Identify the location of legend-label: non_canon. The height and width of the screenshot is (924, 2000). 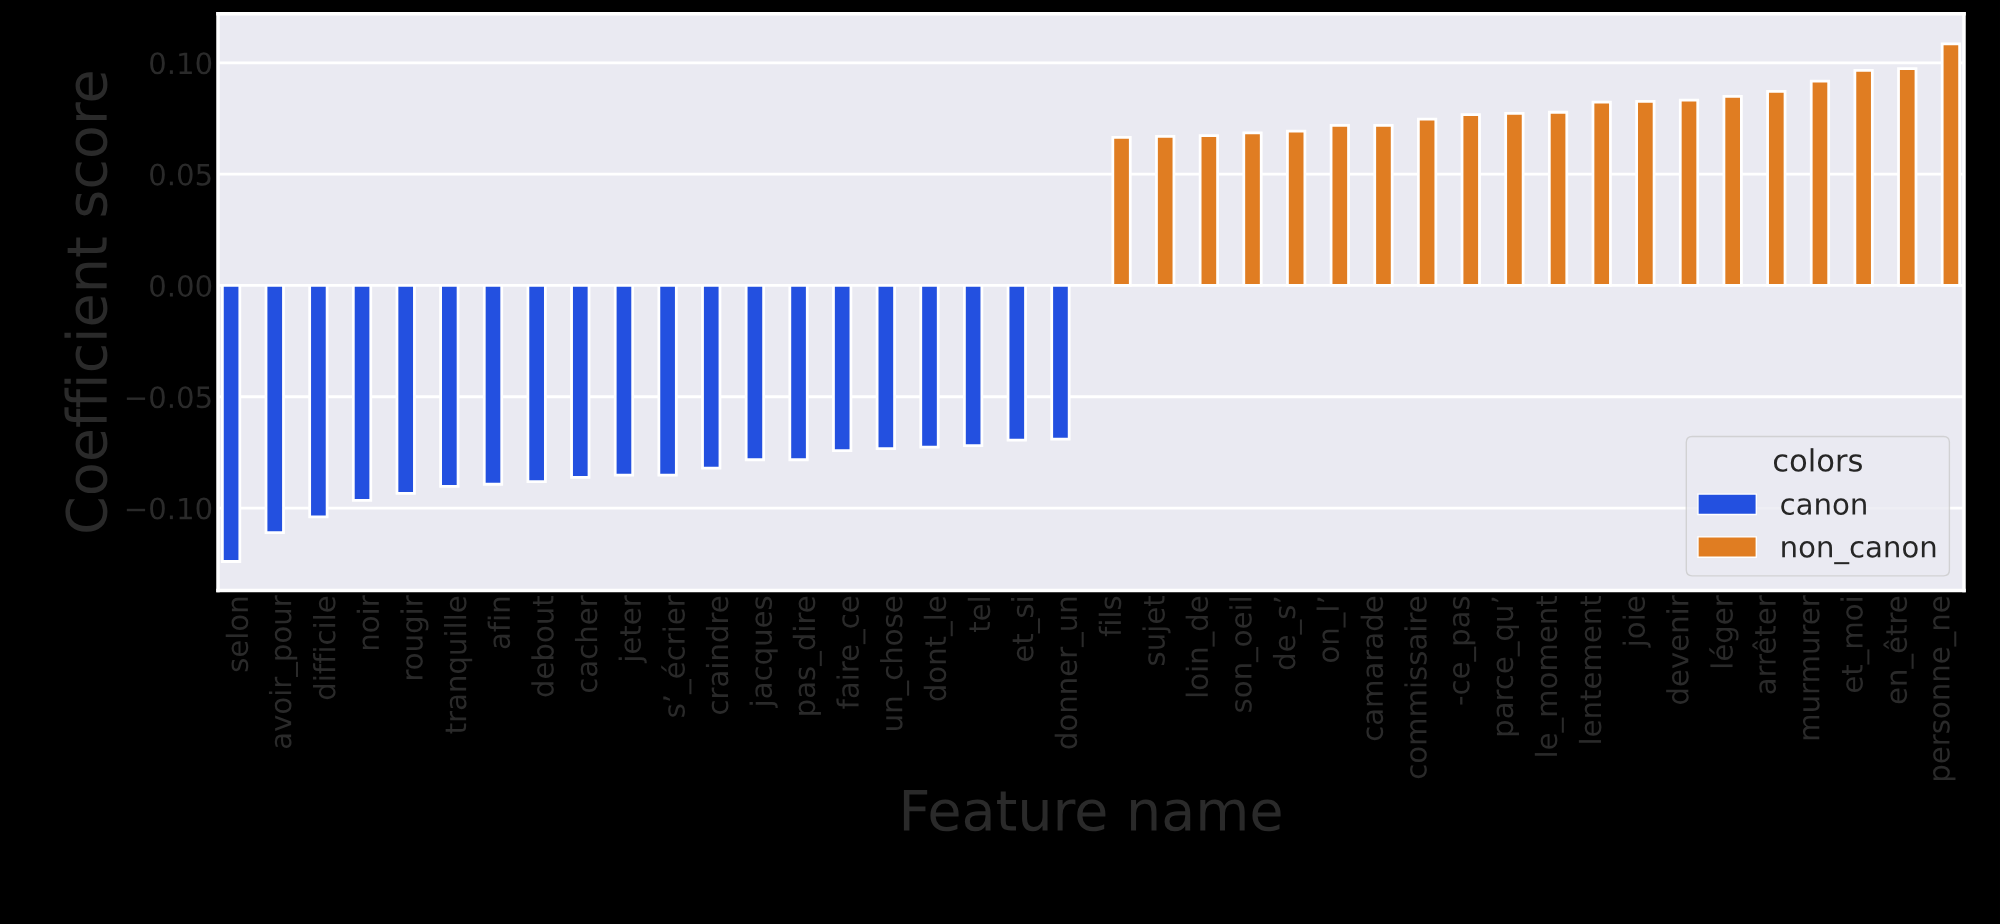
(1859, 552).